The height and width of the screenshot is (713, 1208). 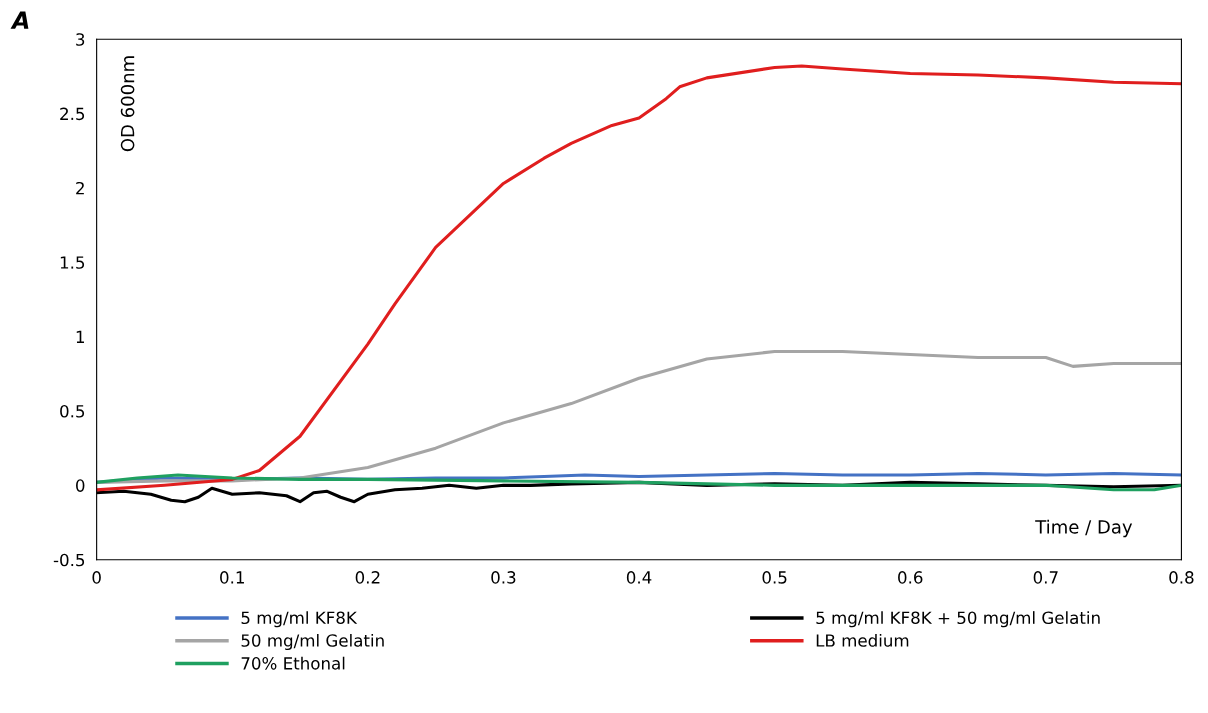 I want to click on legend-label: LB medium, so click(x=862, y=640).